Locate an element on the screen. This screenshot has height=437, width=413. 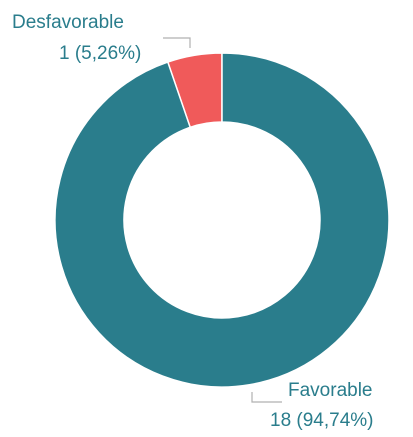
slice-label-desfavorable-name: Desfavorable is located at coordinates (68, 22).